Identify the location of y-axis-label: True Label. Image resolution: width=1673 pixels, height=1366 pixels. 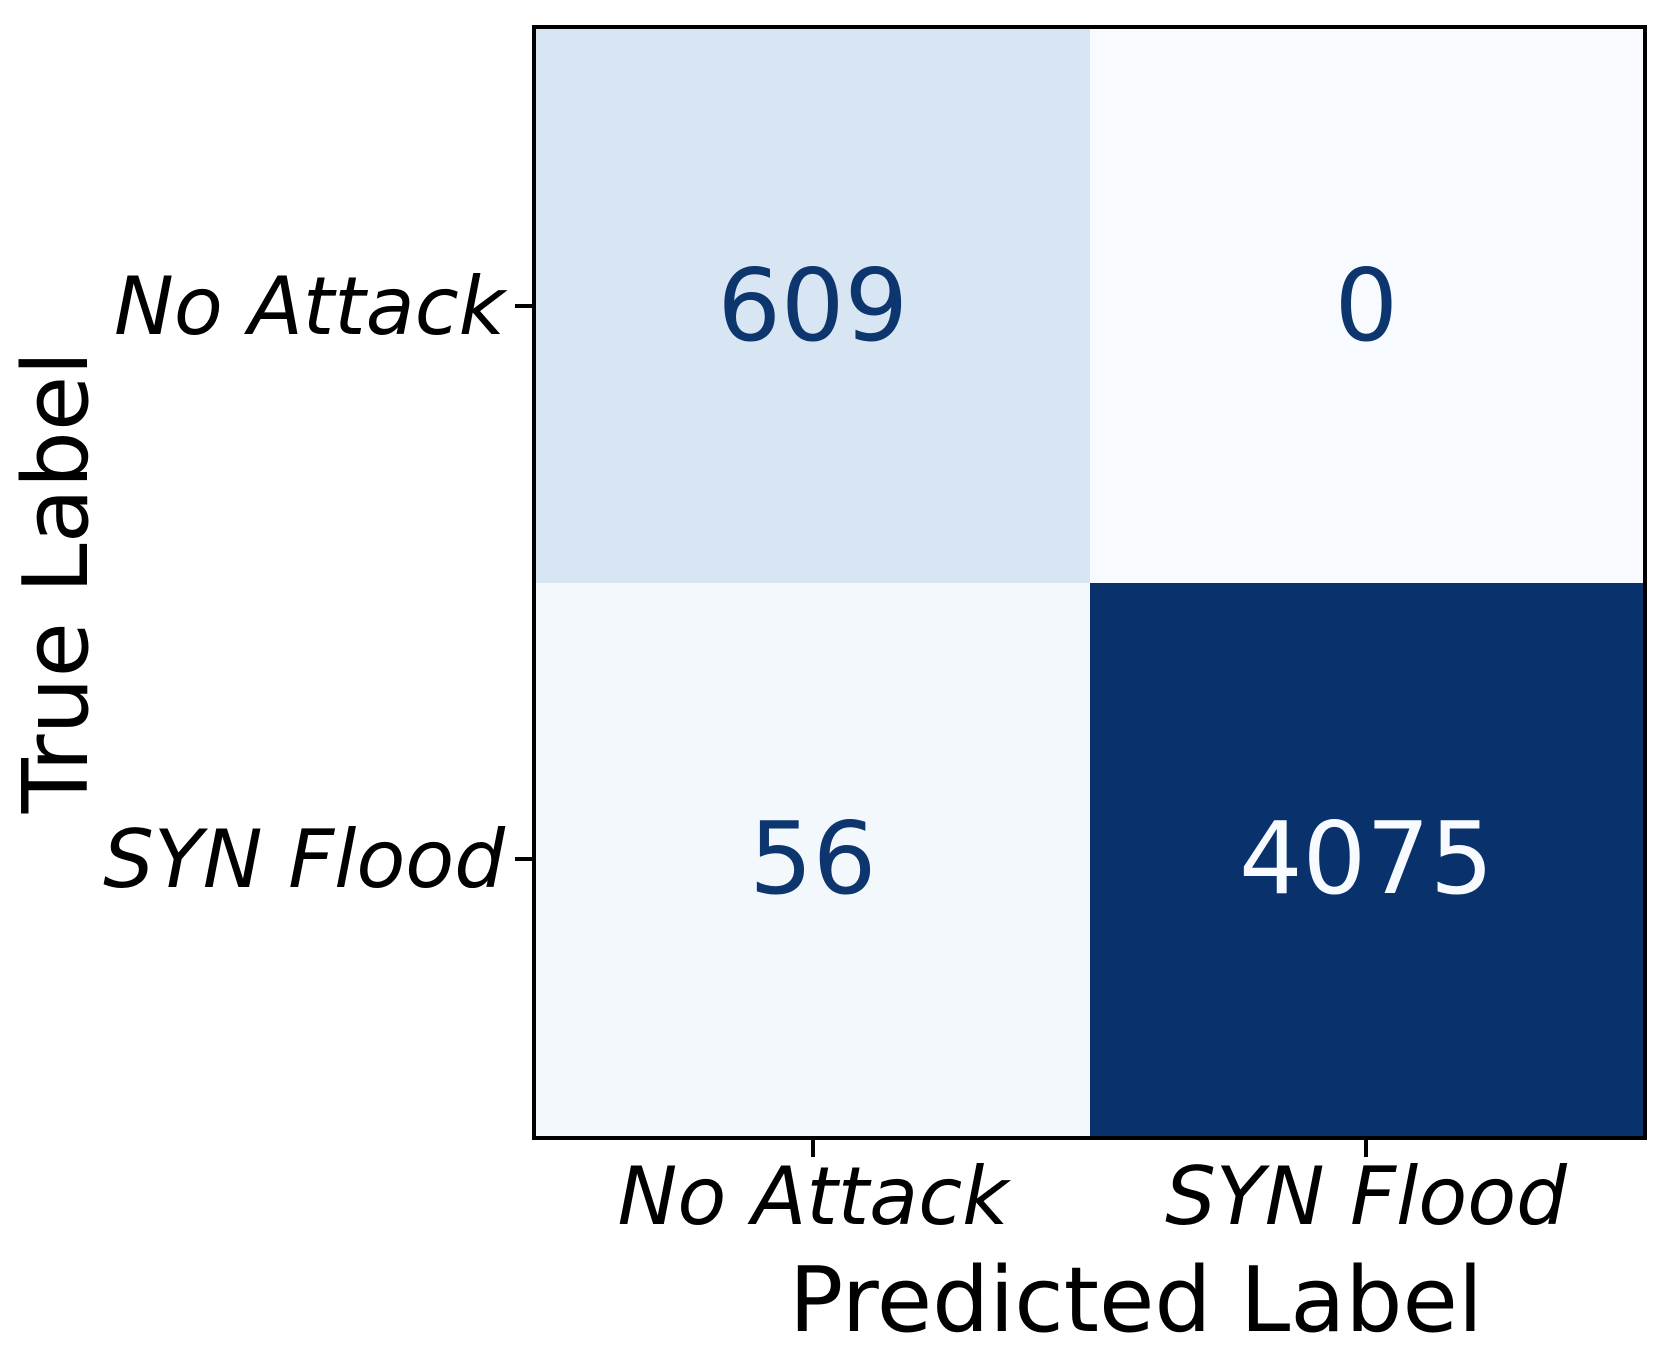
(56, 582).